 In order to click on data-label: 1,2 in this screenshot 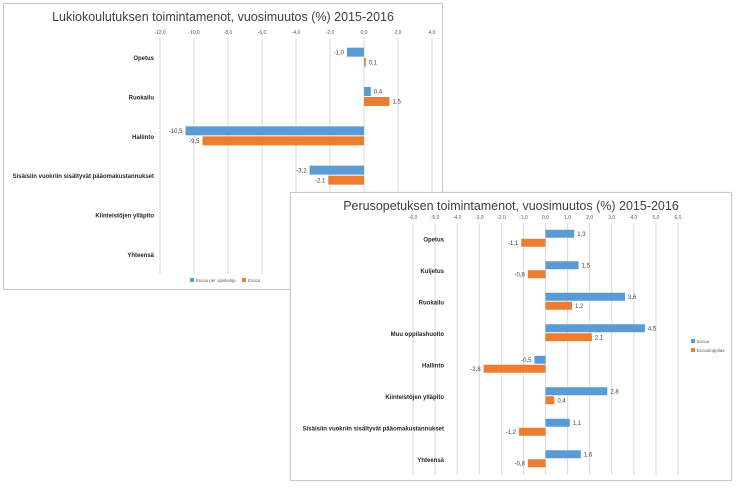, I will do `click(579, 307)`.